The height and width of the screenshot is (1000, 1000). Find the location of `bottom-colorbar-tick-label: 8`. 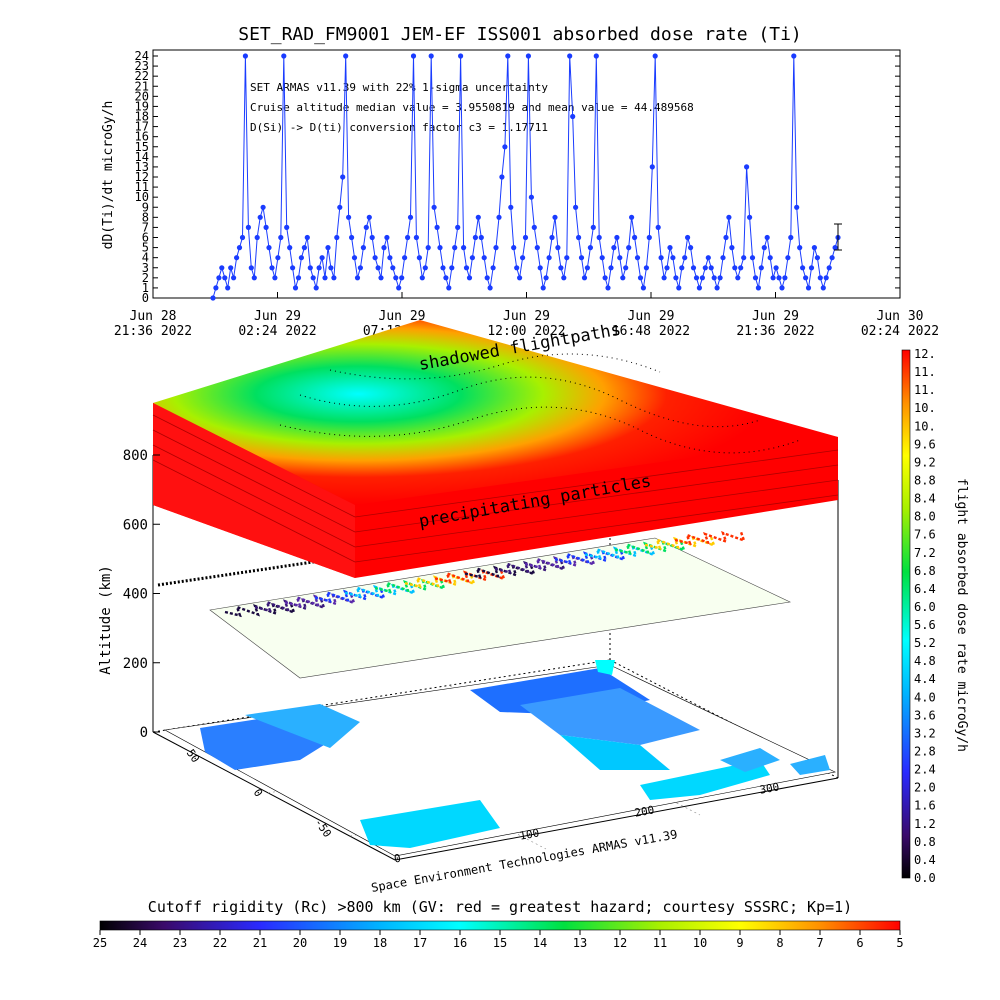

bottom-colorbar-tick-label: 8 is located at coordinates (779, 943).